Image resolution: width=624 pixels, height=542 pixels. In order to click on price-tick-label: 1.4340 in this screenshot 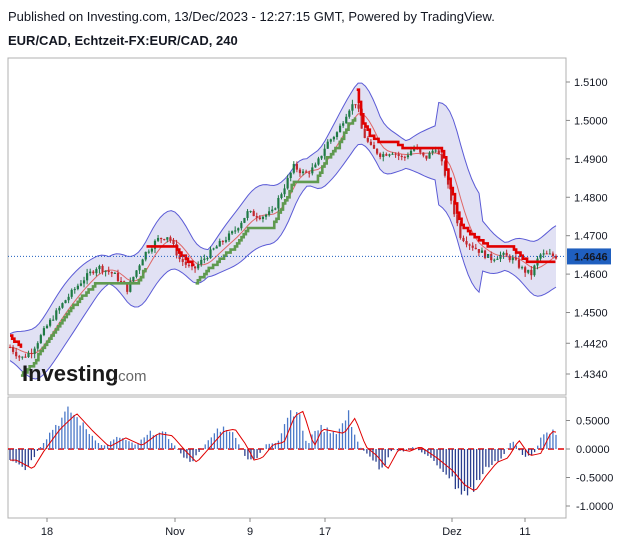, I will do `click(591, 375)`.